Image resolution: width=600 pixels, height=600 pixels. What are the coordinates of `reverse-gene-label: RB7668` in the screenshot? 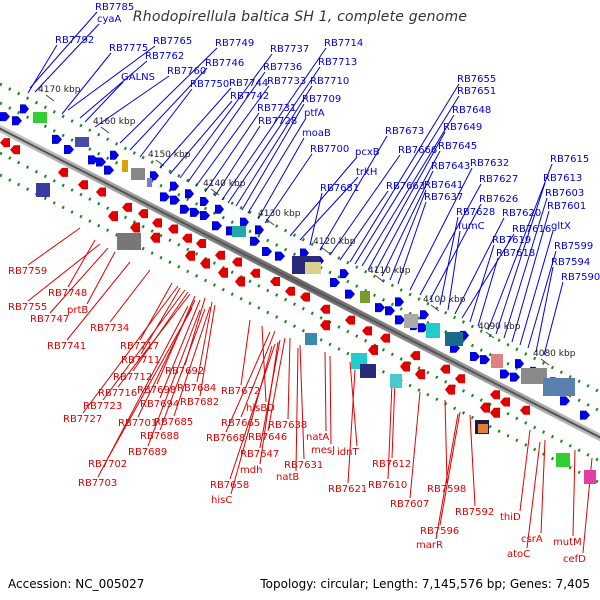 It's located at (225, 438).